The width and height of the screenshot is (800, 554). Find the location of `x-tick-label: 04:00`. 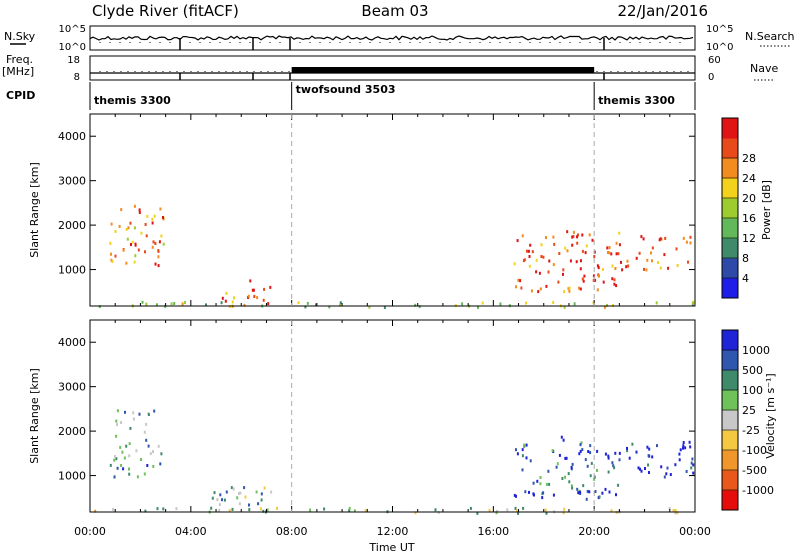

x-tick-label: 04:00 is located at coordinates (191, 531).